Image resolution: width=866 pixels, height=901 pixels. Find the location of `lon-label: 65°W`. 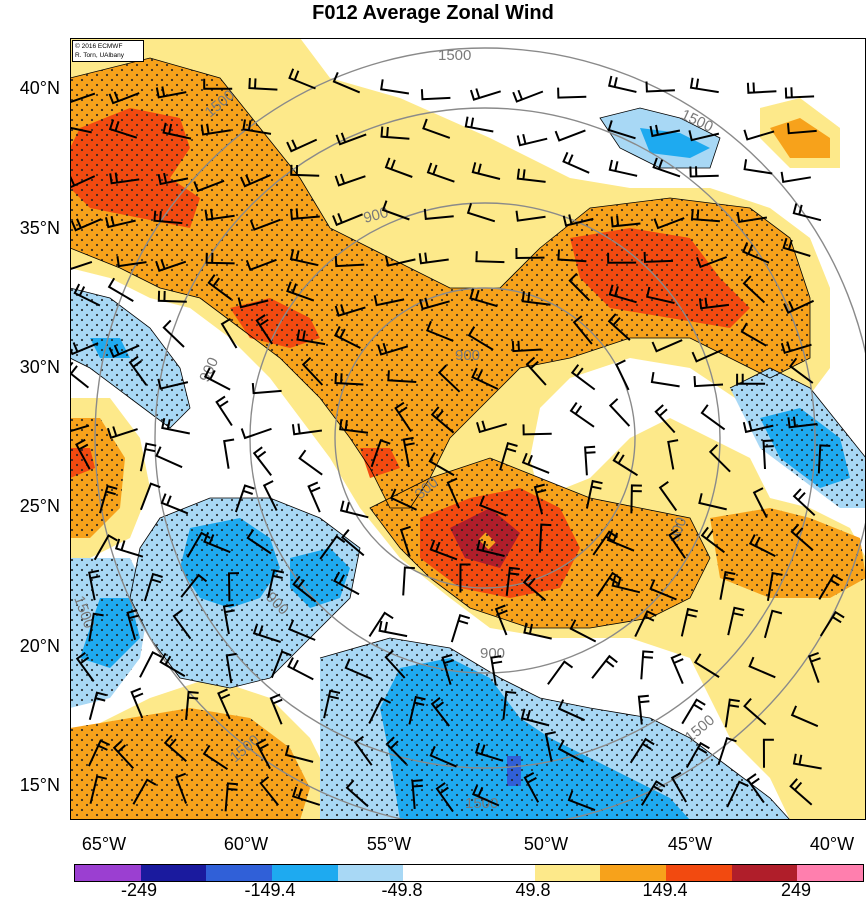

lon-label: 65°W is located at coordinates (104, 844).